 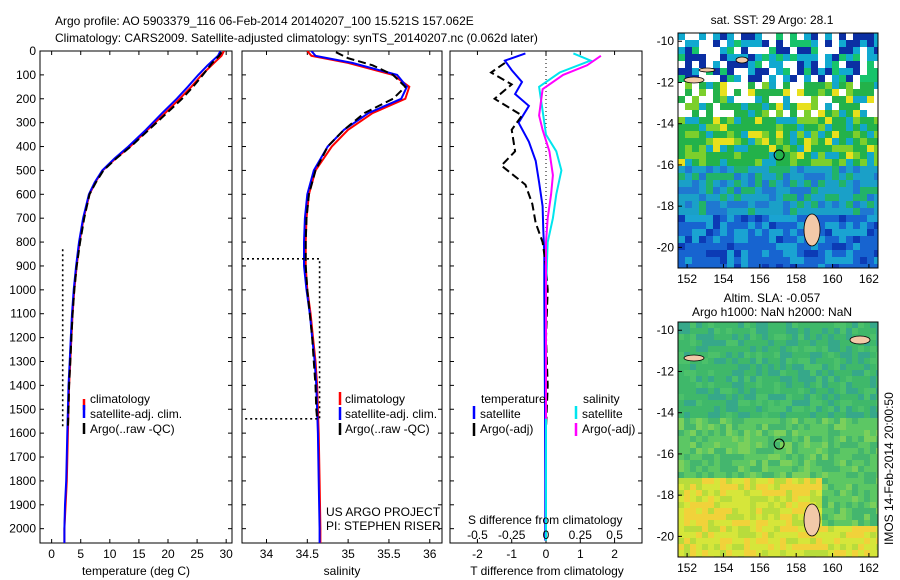 I want to click on y-tick-label: 900, so click(x=26, y=266).